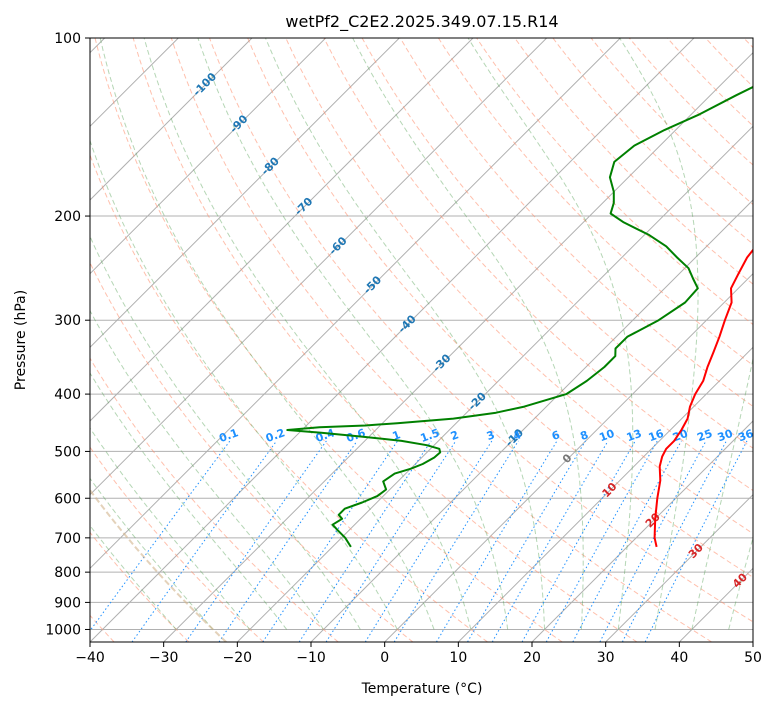 Image resolution: width=775 pixels, height=708 pixels. I want to click on y-tick-label: 700, so click(67, 539).